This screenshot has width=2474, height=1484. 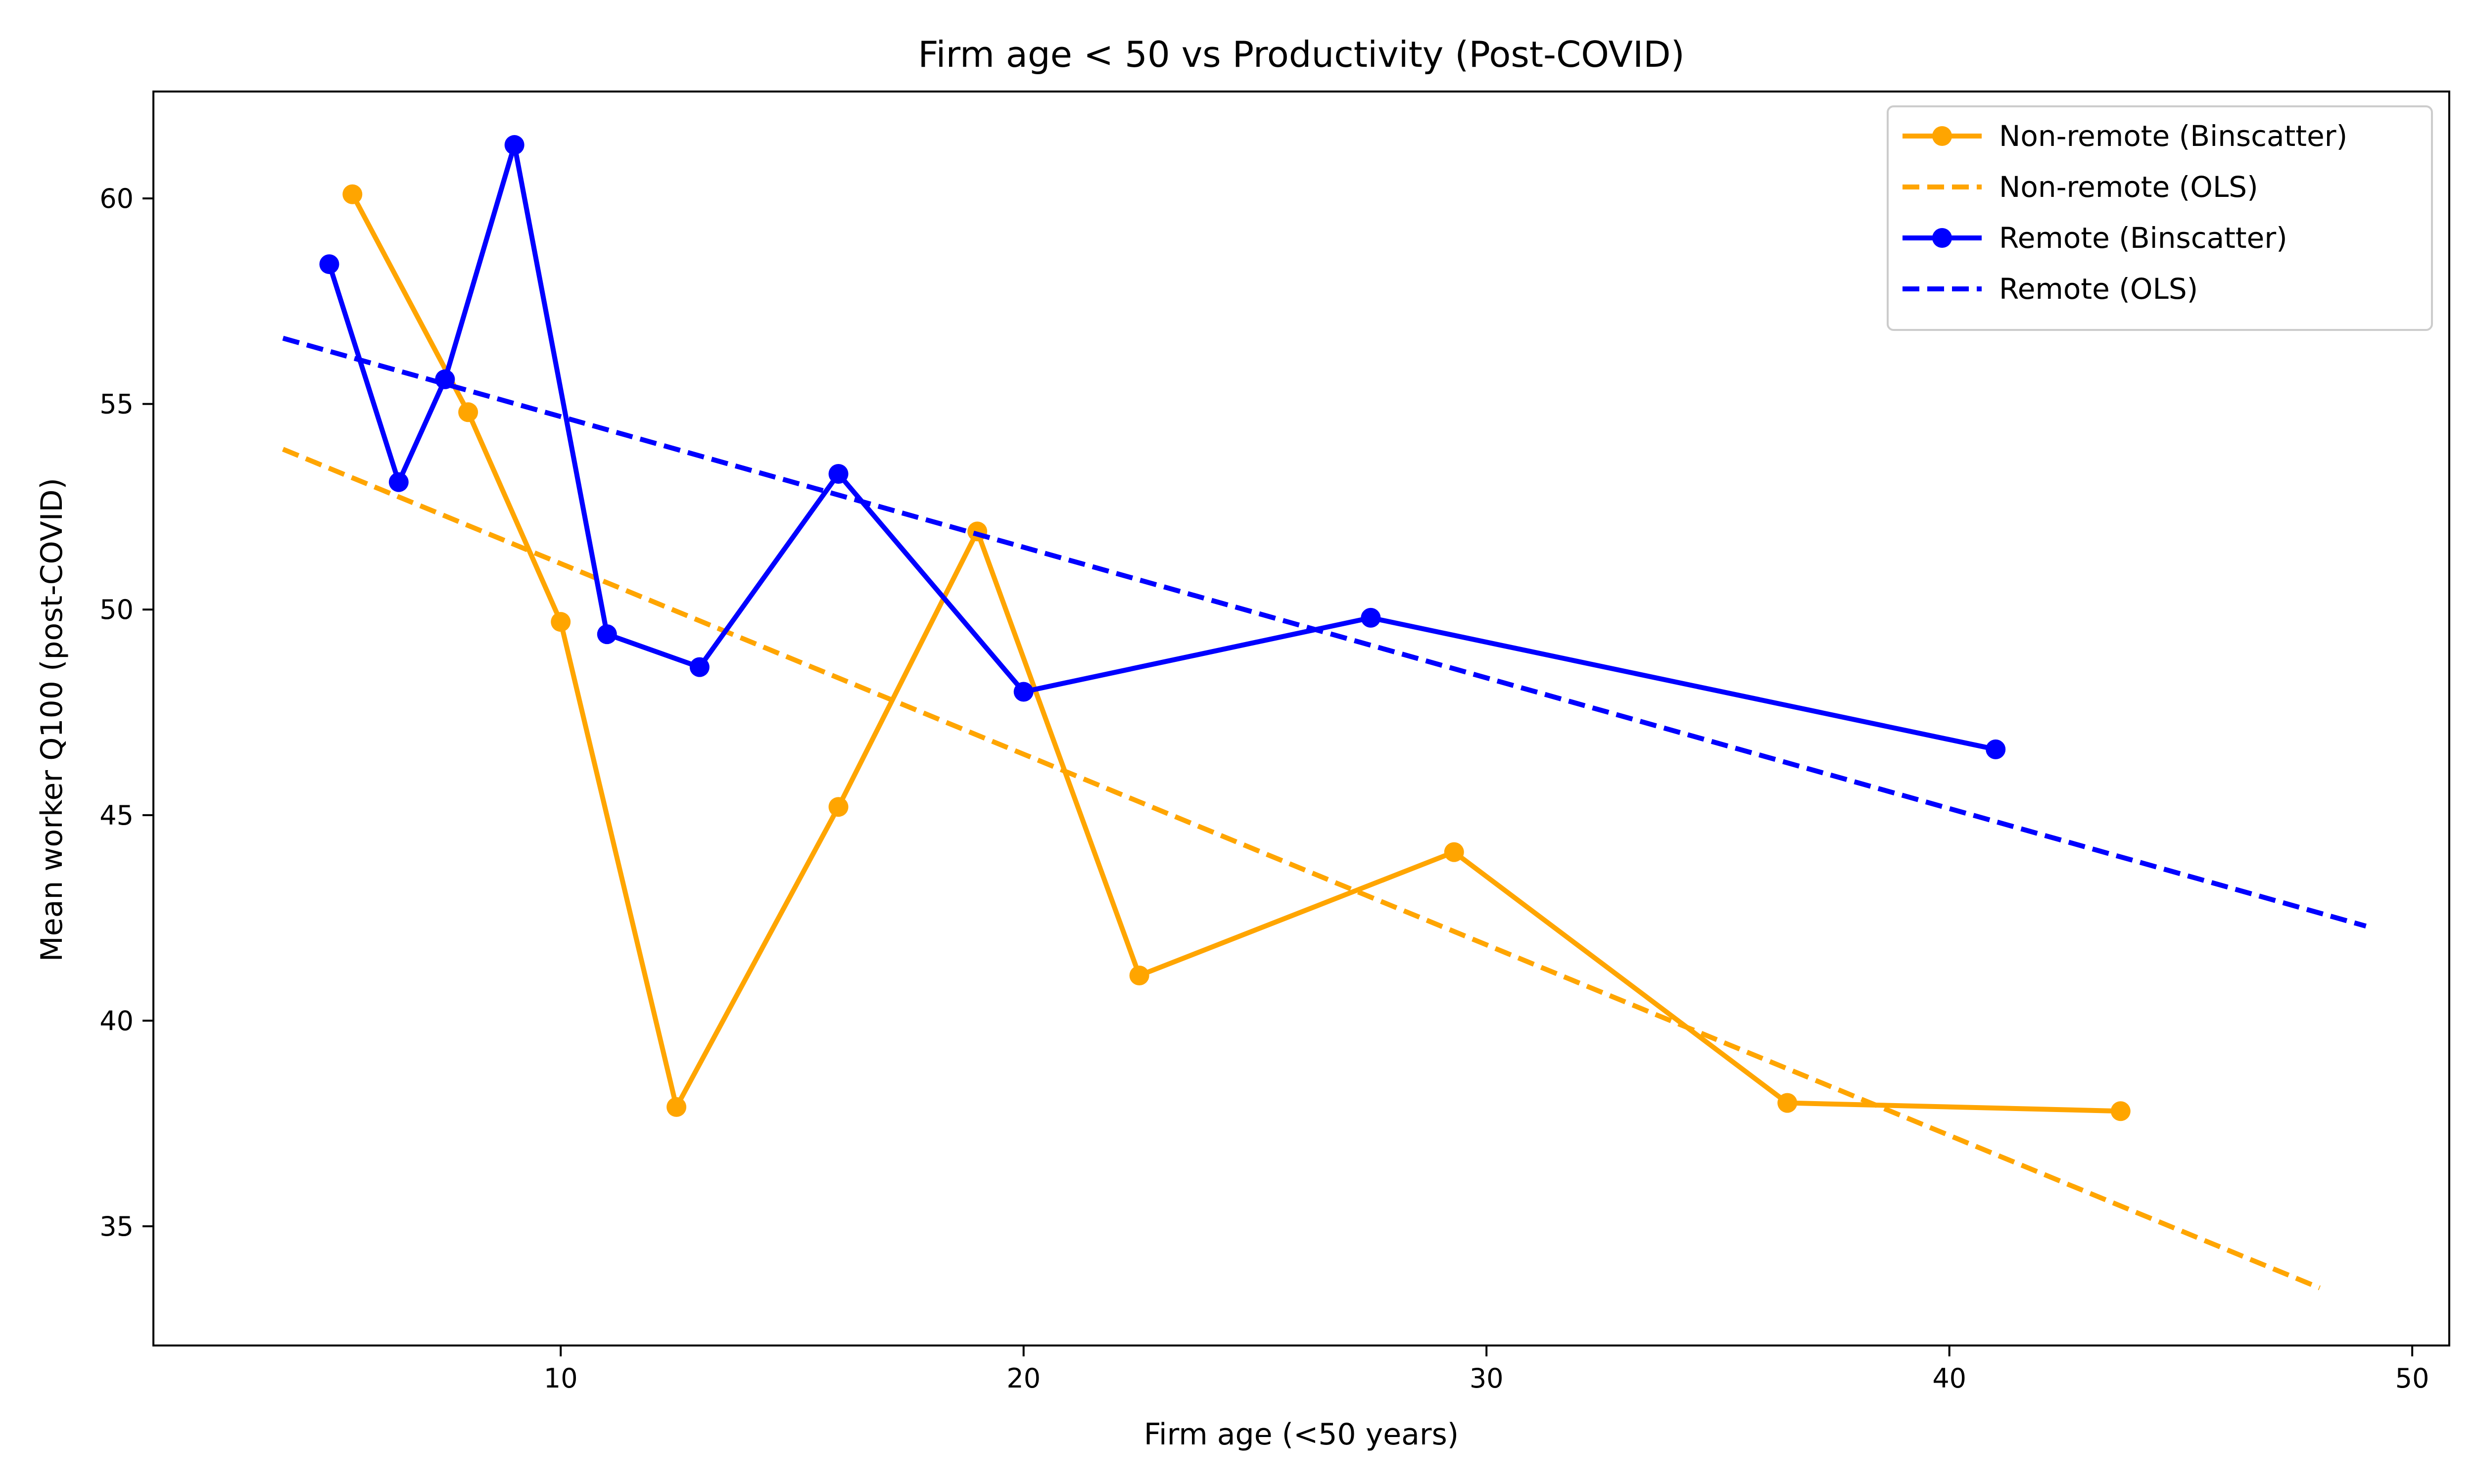 I want to click on legend-label: Remote (OLS), so click(x=2098, y=289).